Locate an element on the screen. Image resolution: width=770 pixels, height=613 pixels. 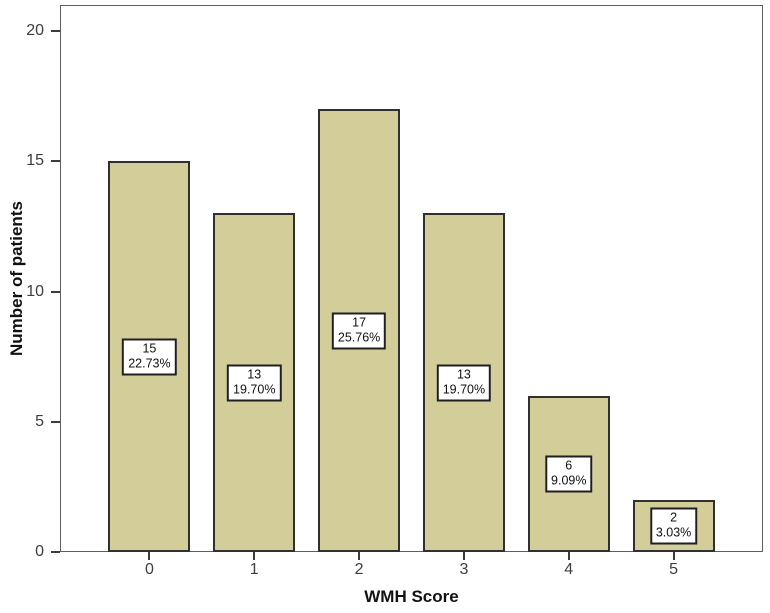
bar-count-label: 15 is located at coordinates (149, 348).